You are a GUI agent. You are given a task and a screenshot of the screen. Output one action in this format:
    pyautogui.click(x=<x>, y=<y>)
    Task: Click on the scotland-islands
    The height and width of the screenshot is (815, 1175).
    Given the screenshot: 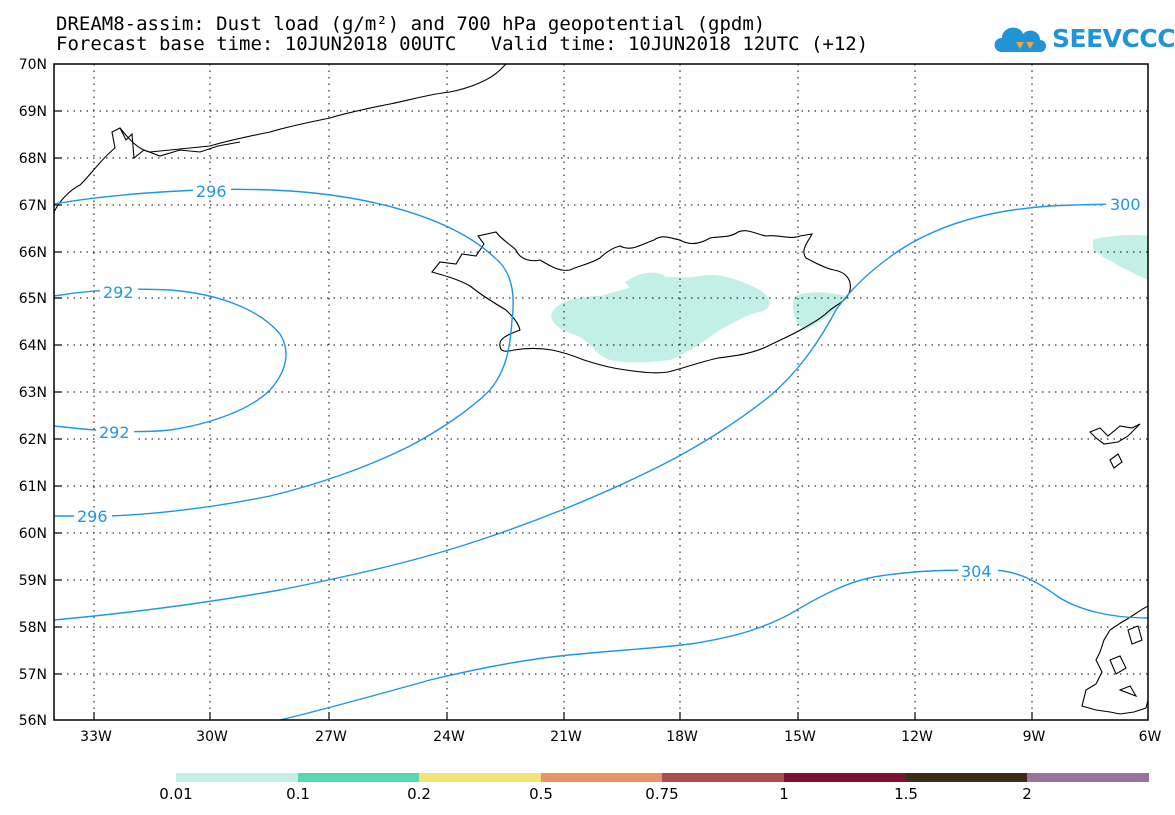 What is the action you would take?
    pyautogui.click(x=1126, y=661)
    